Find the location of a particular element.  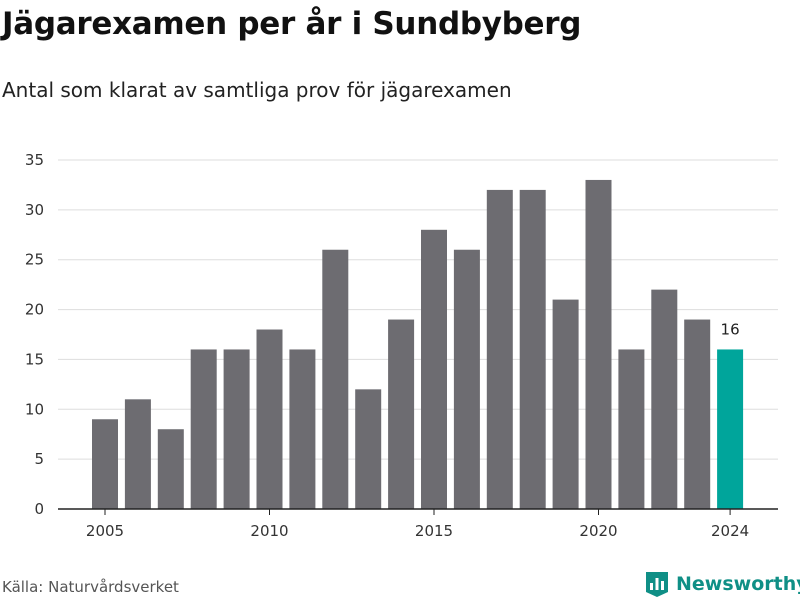

data-labels: 16 is located at coordinates (730, 329).